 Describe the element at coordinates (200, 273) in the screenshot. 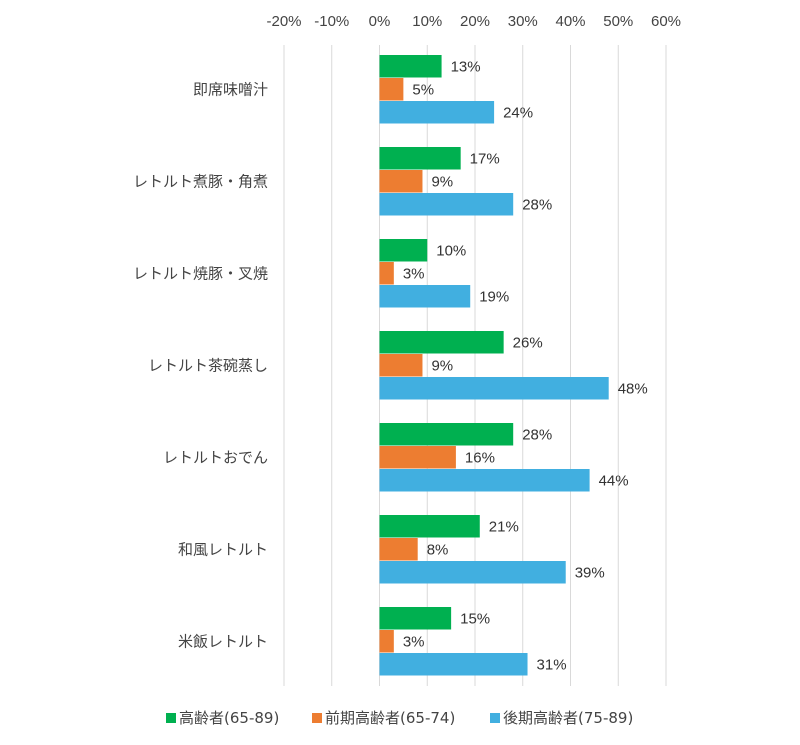

I see `category-label: レトルト焼豚・叉焼` at that location.